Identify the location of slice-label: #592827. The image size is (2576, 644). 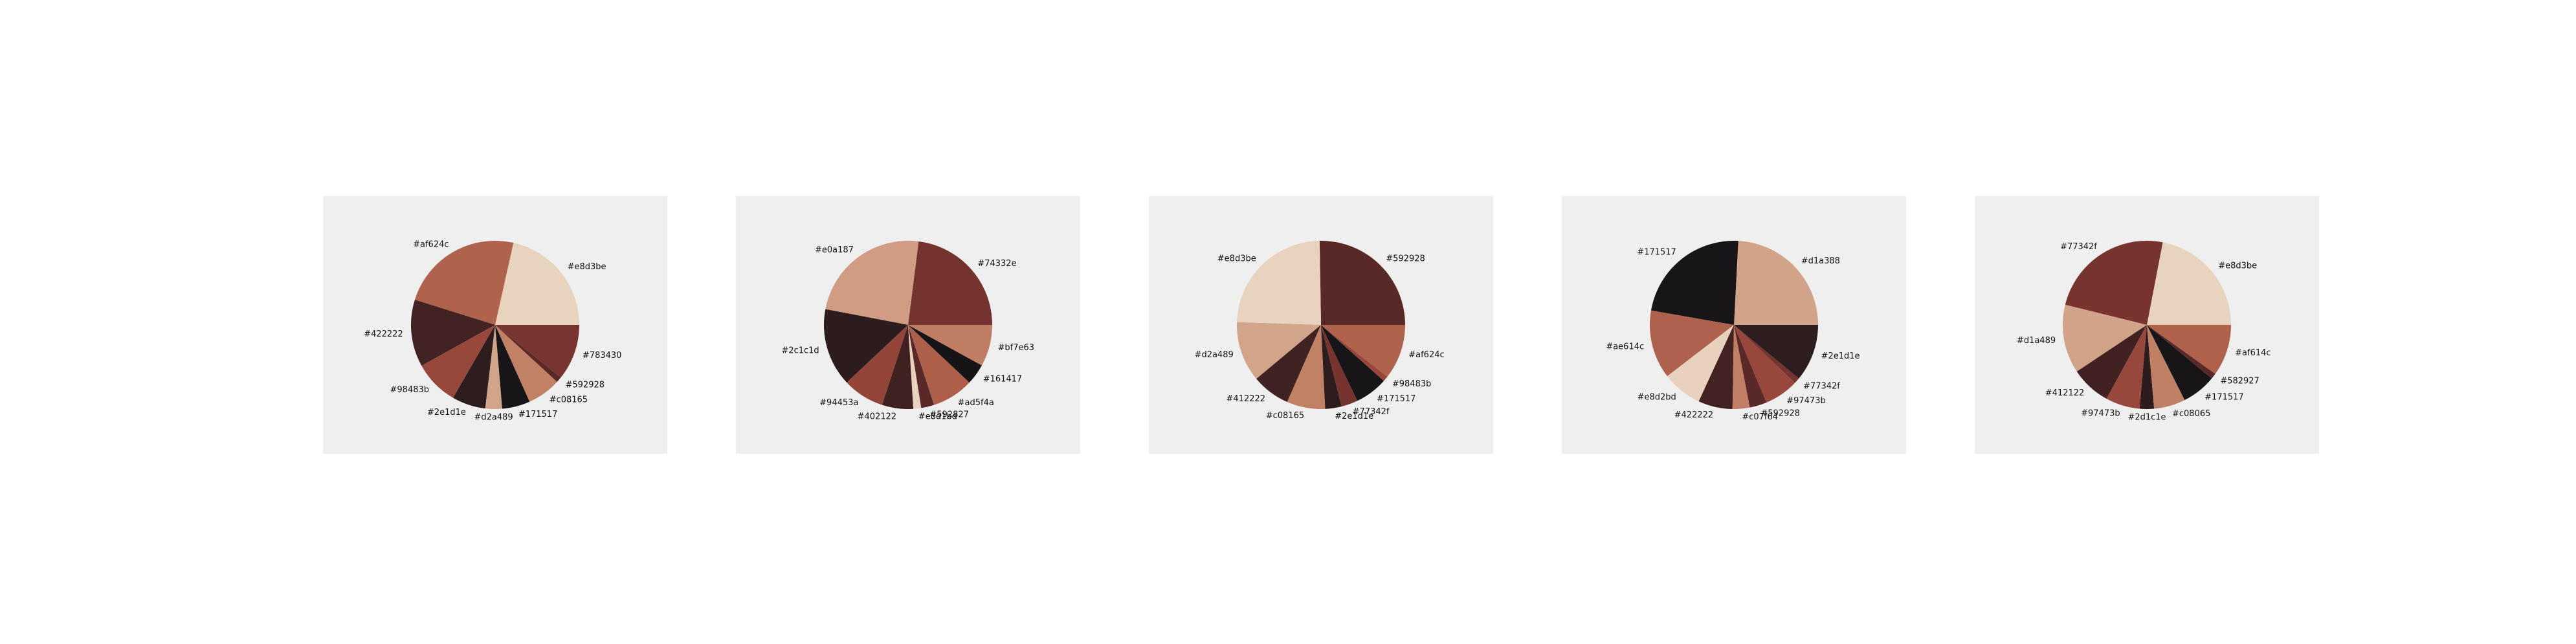
(949, 415).